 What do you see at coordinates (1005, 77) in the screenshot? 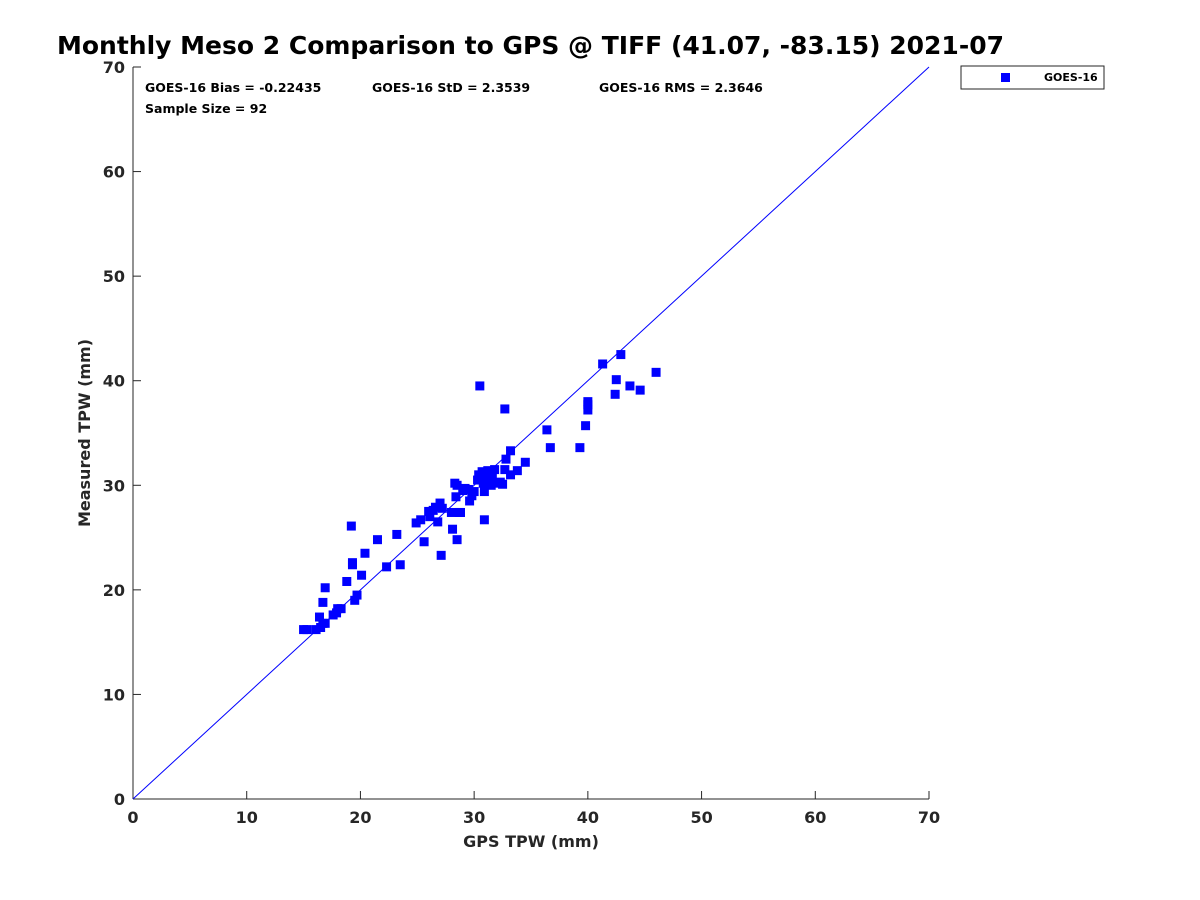
I see `legend-marker` at bounding box center [1005, 77].